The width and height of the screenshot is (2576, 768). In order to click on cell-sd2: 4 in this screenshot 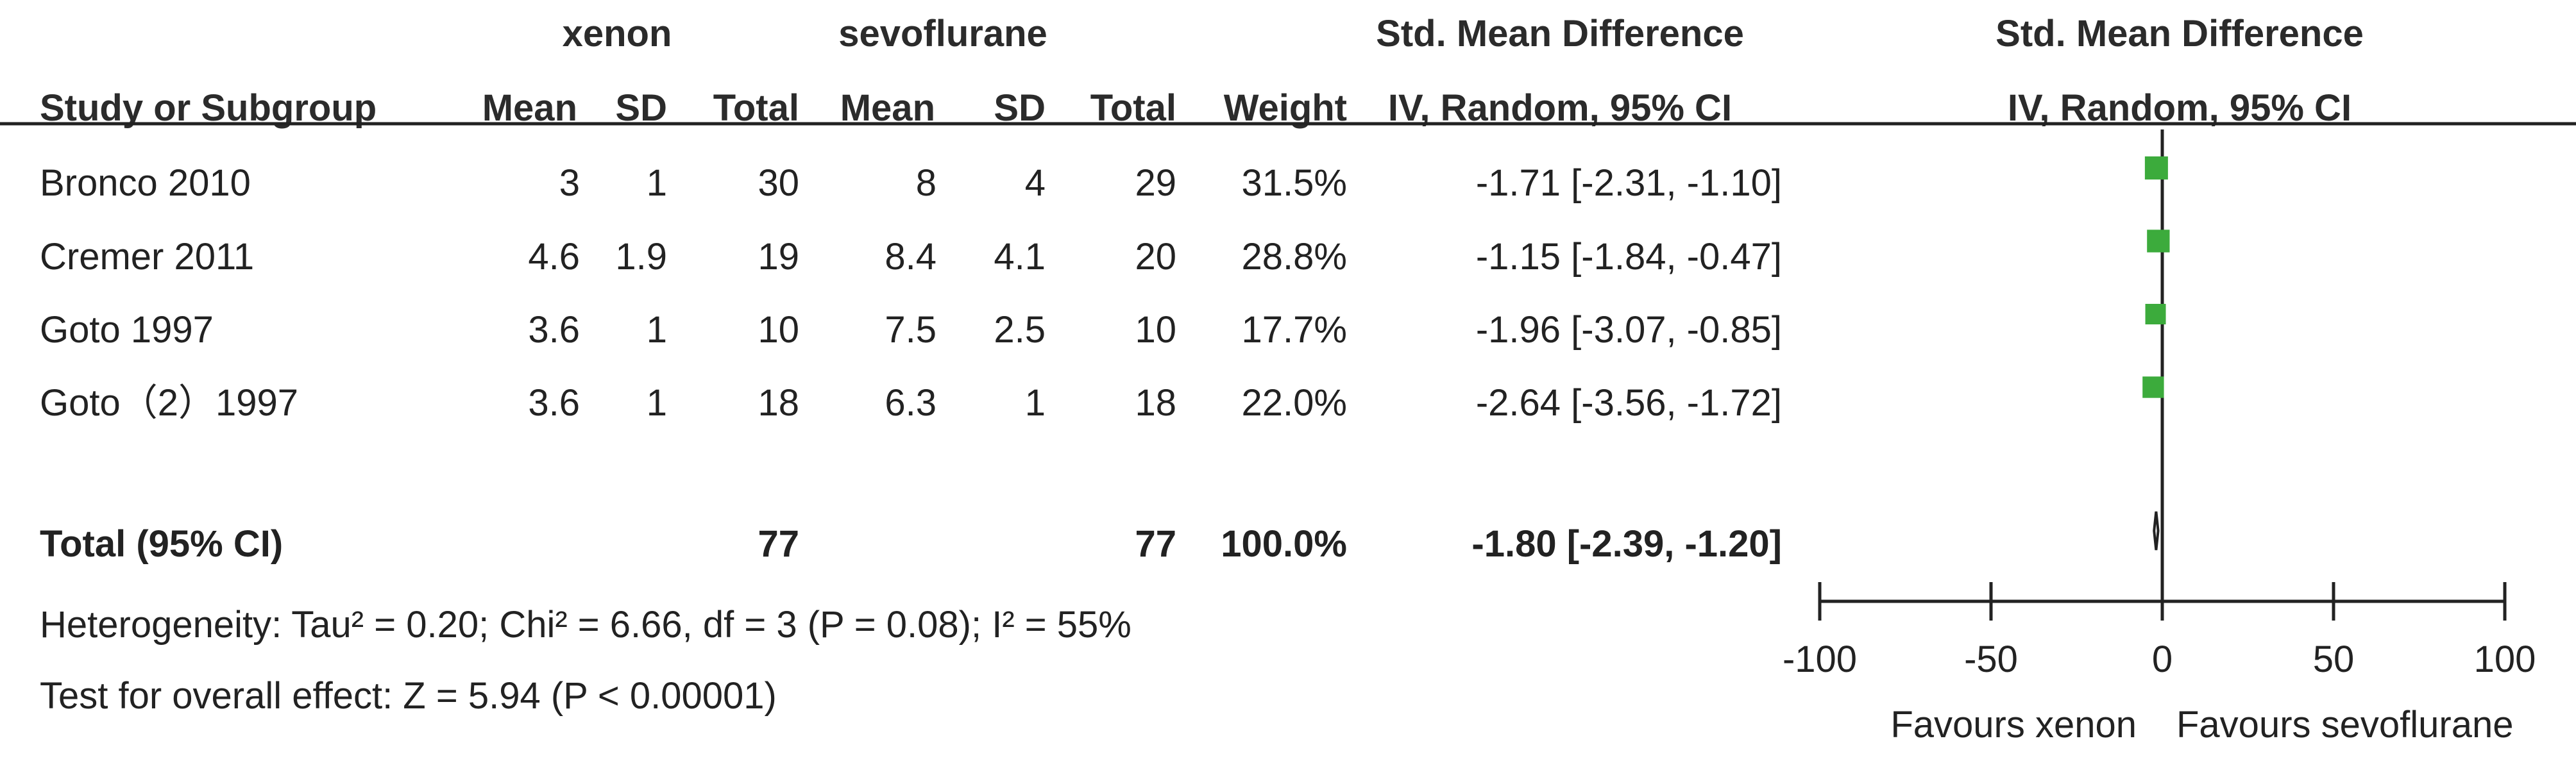, I will do `click(1035, 183)`.